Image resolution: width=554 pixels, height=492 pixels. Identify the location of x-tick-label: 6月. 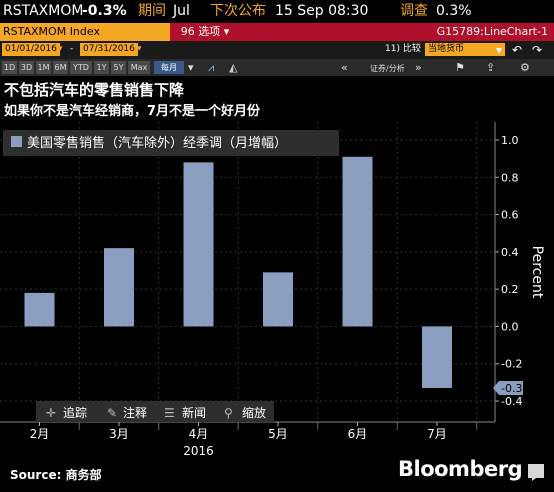
(358, 434).